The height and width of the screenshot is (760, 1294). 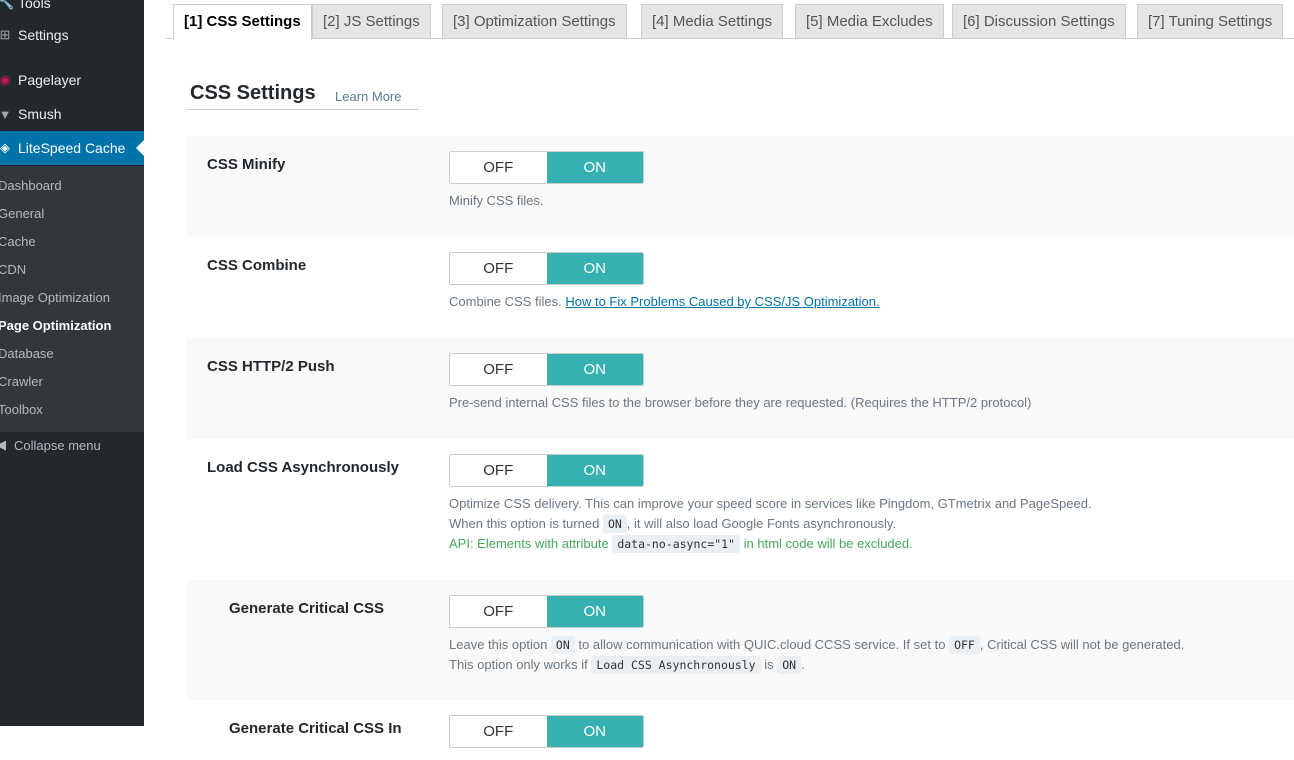 What do you see at coordinates (307, 608) in the screenshot?
I see `setting-label: Generate Critical CSS` at bounding box center [307, 608].